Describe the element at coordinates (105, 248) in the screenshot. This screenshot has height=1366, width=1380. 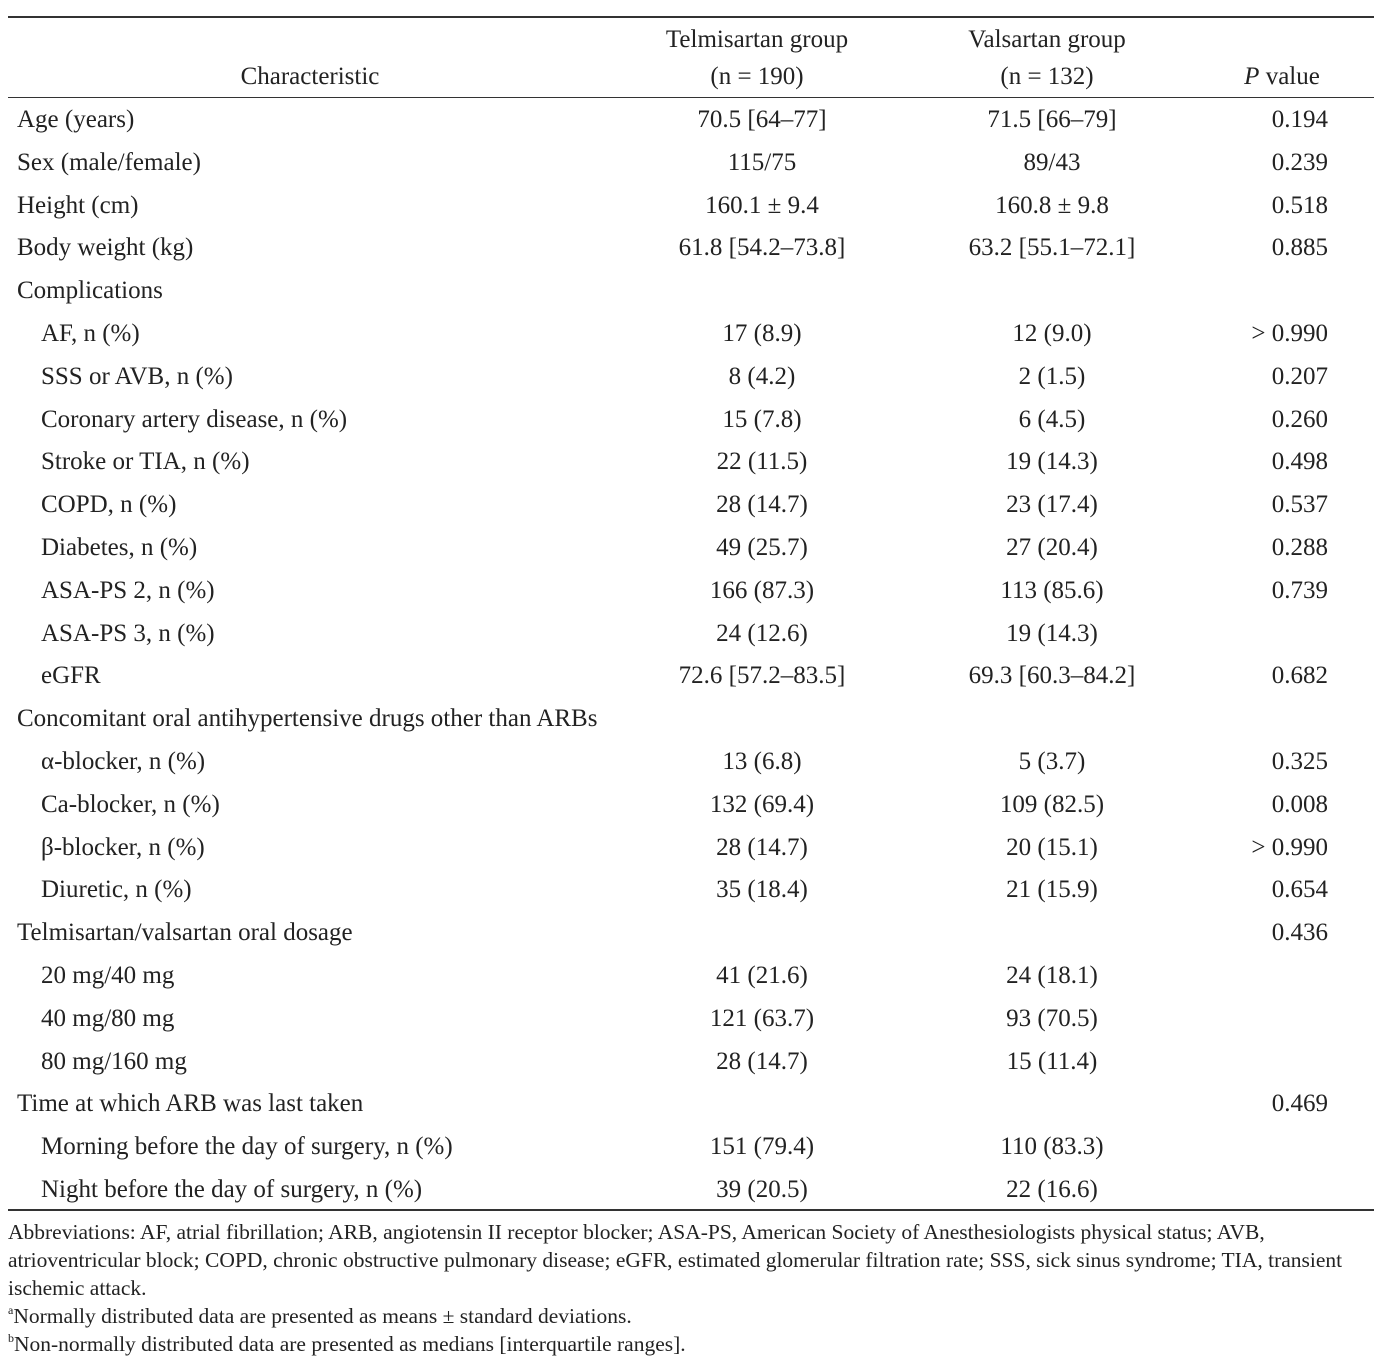
I see `row-label: Body weight (kg)` at that location.